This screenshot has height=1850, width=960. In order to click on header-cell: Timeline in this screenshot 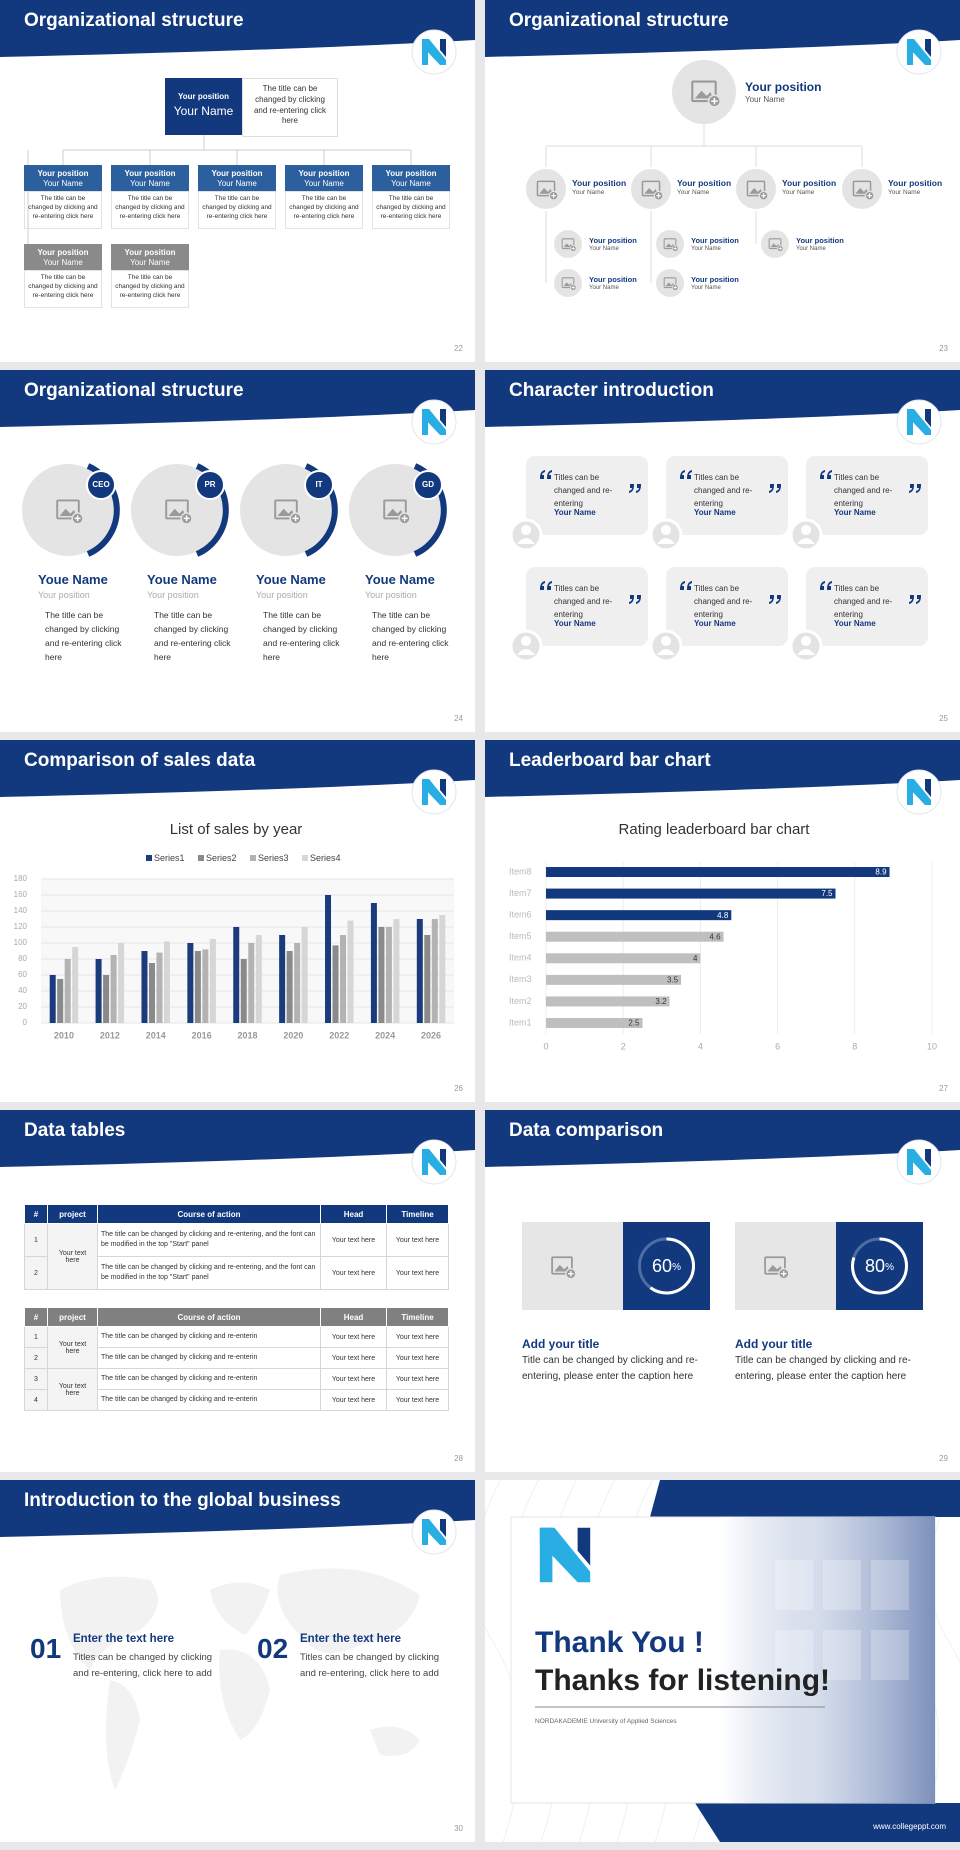, I will do `click(417, 1317)`.